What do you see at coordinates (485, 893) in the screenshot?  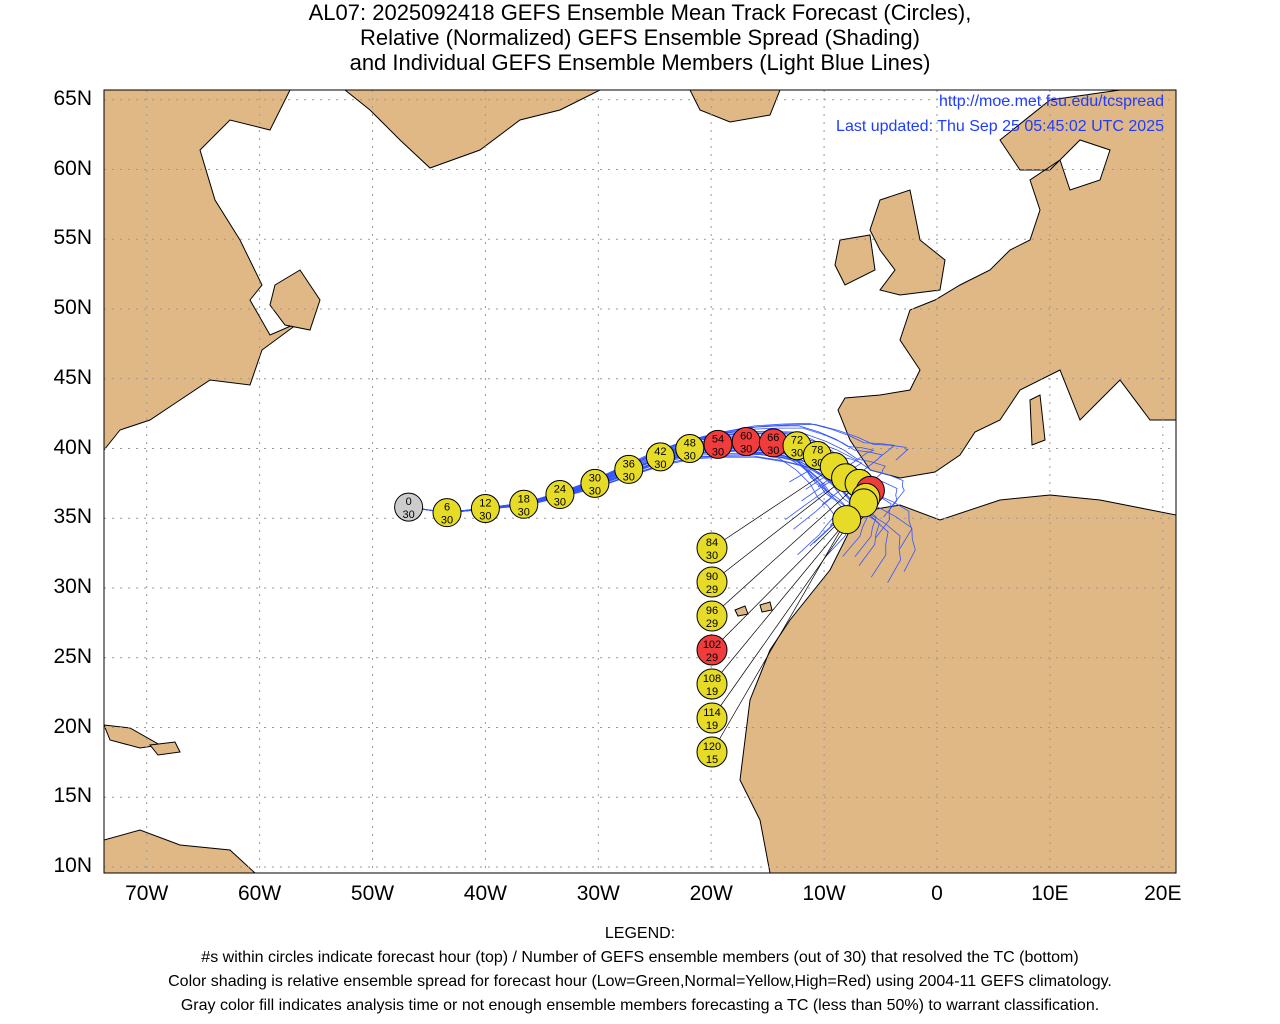 I see `lon-label: 40W` at bounding box center [485, 893].